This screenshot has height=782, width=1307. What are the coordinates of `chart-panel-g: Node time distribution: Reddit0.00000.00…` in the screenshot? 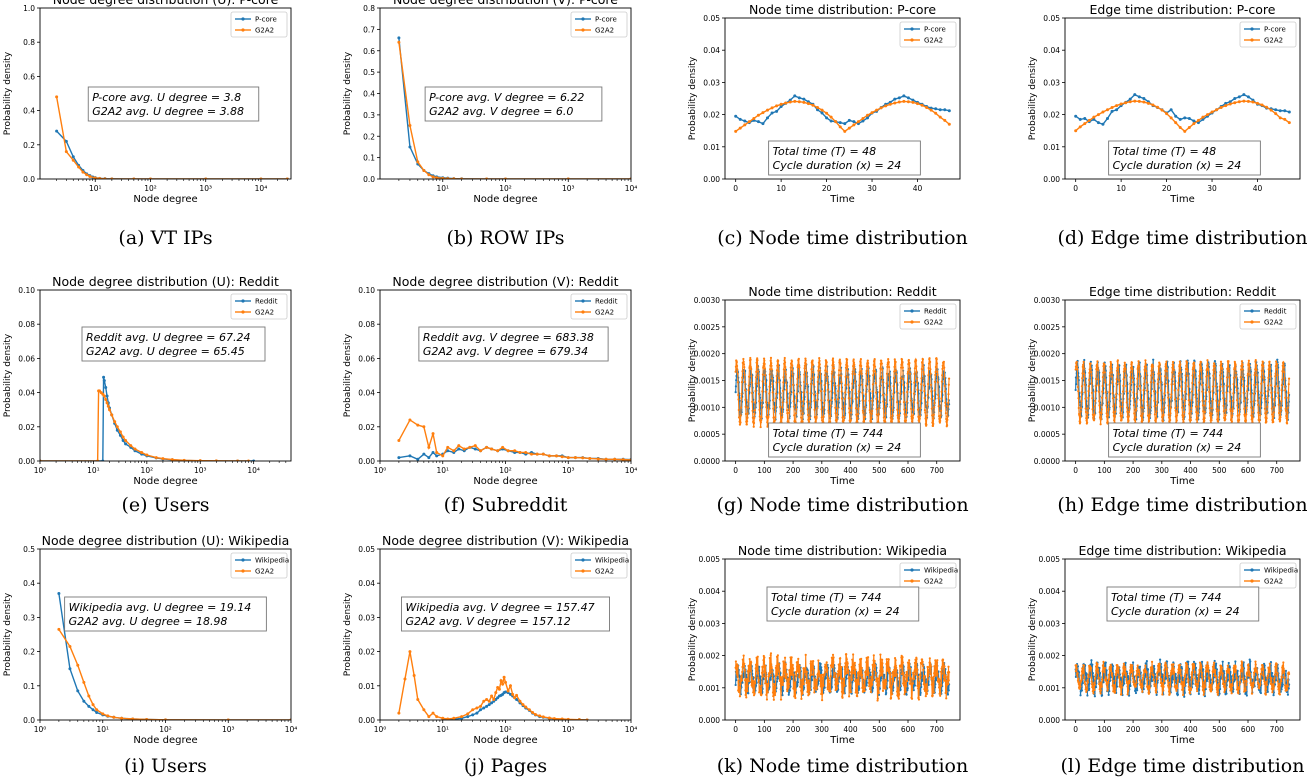 It's located at (828, 400).